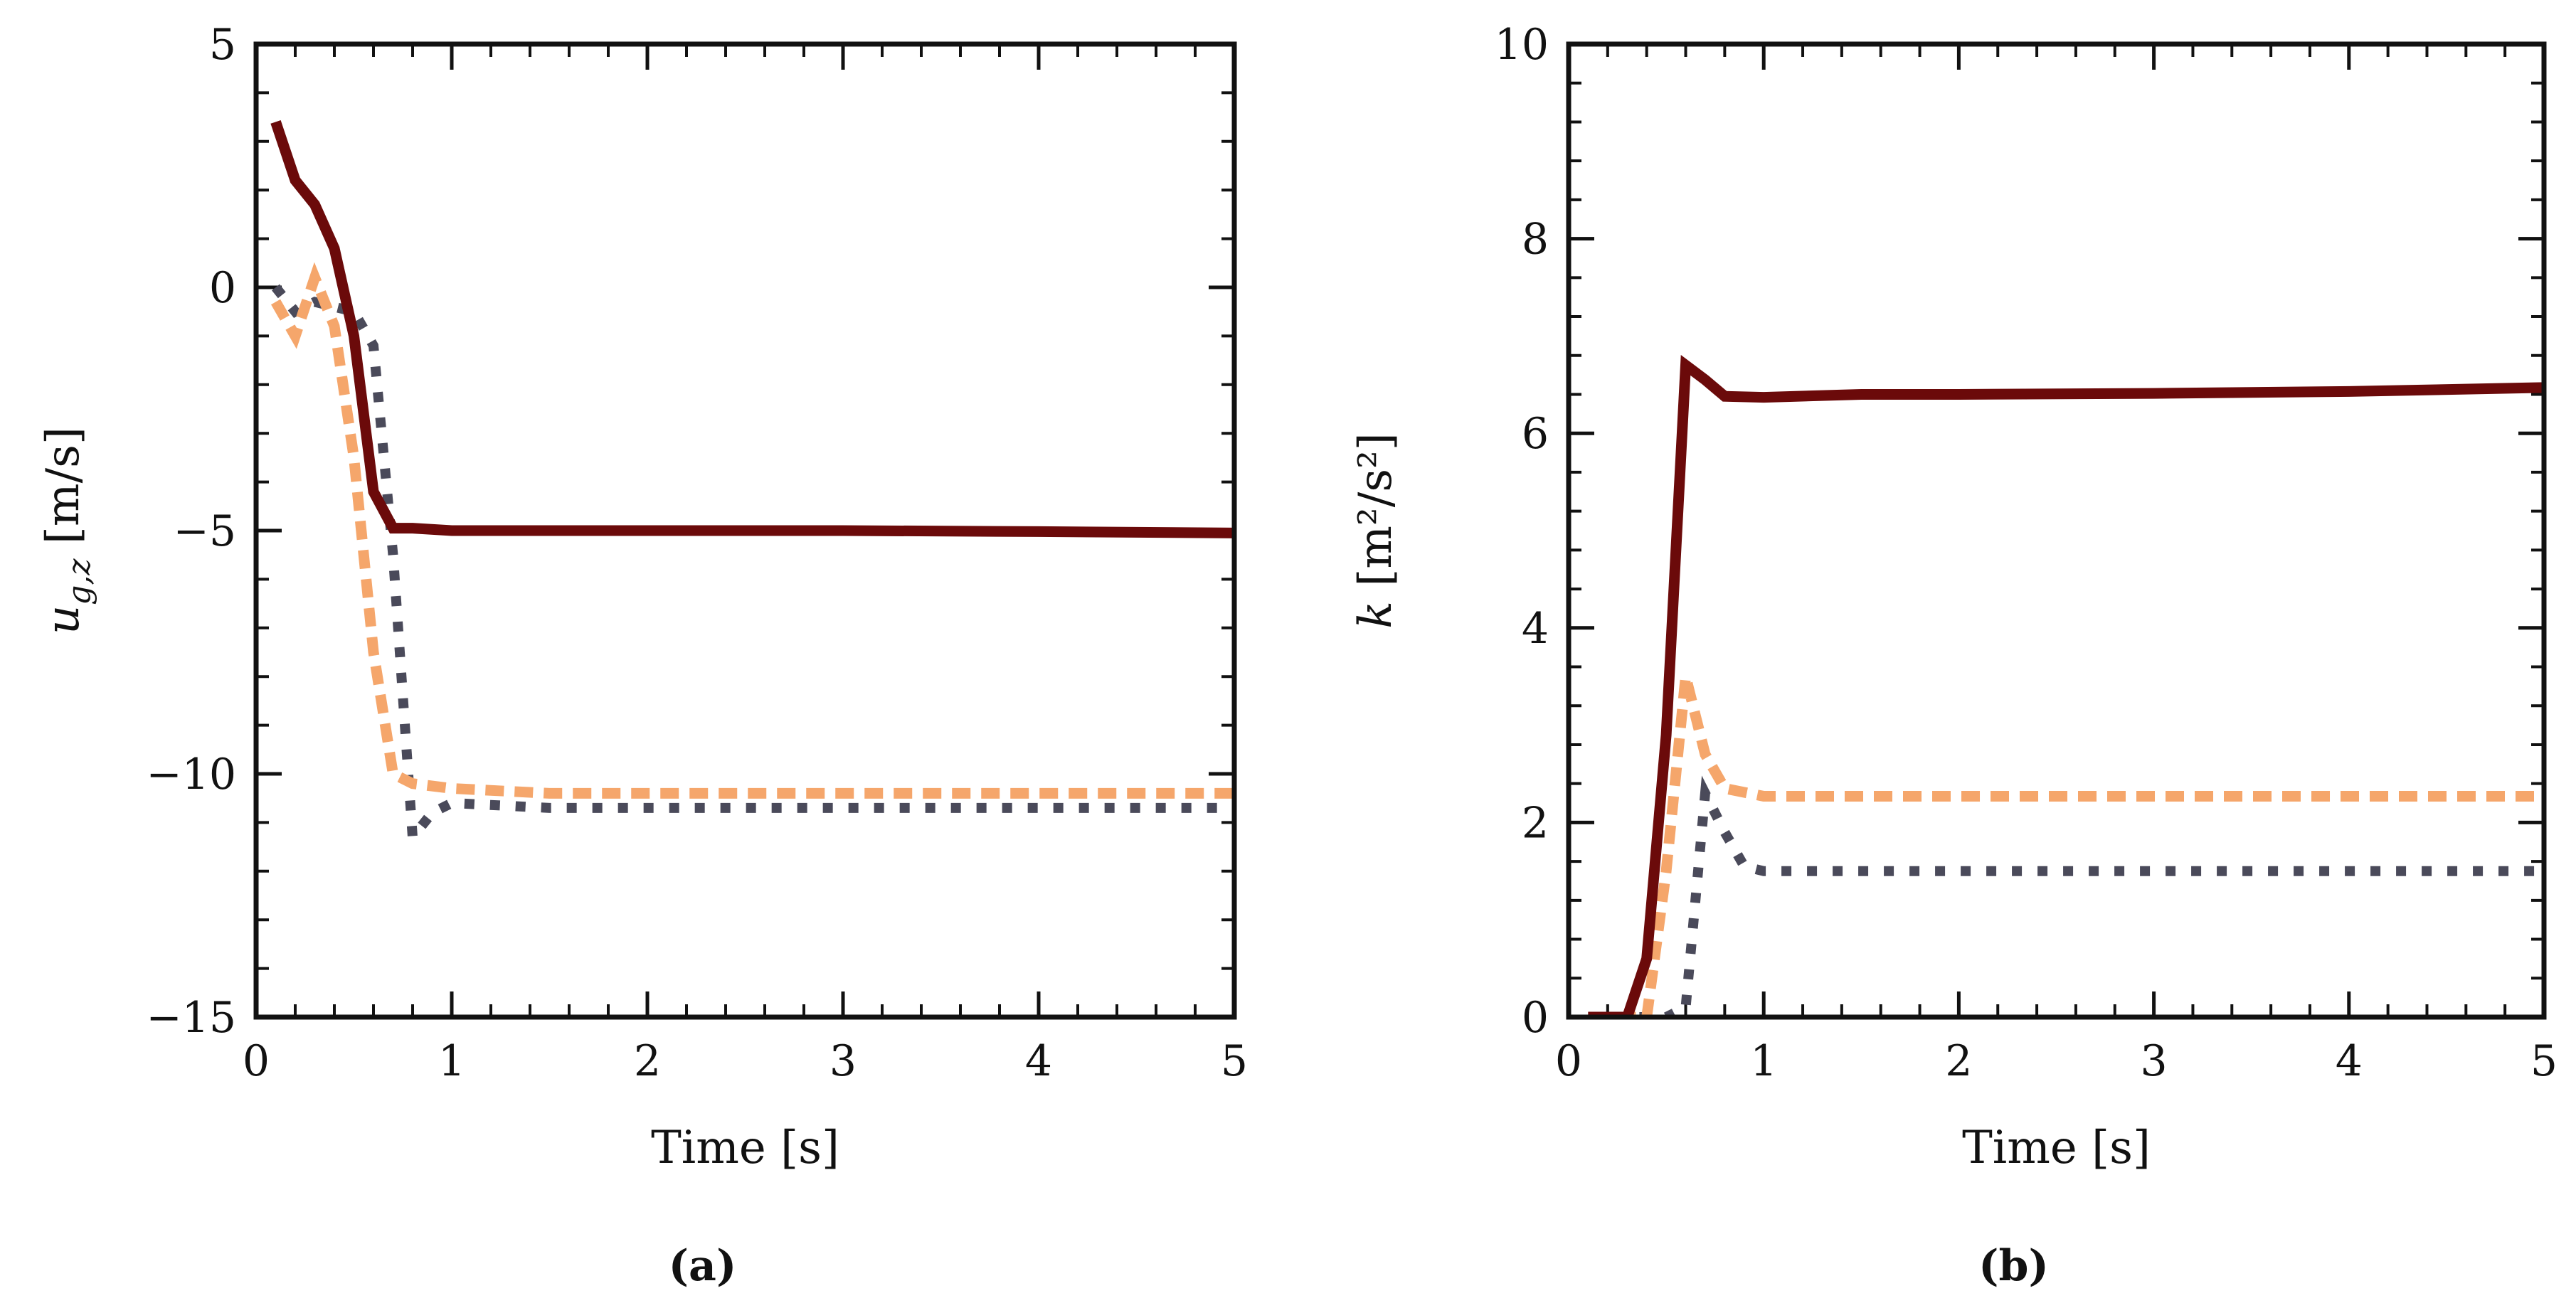 The height and width of the screenshot is (1308, 2576). I want to click on y-tick-label: 10, so click(1522, 45).